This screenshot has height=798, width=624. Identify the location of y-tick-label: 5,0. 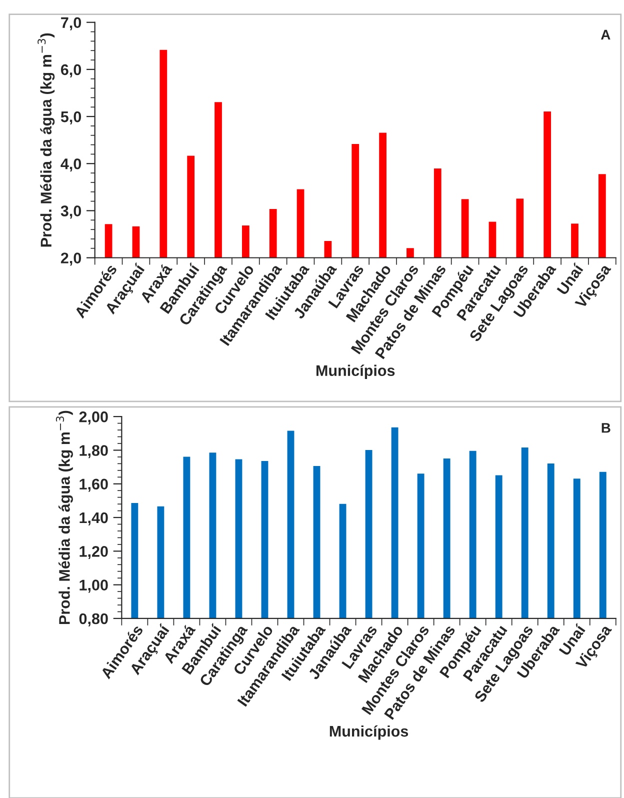
(71, 117).